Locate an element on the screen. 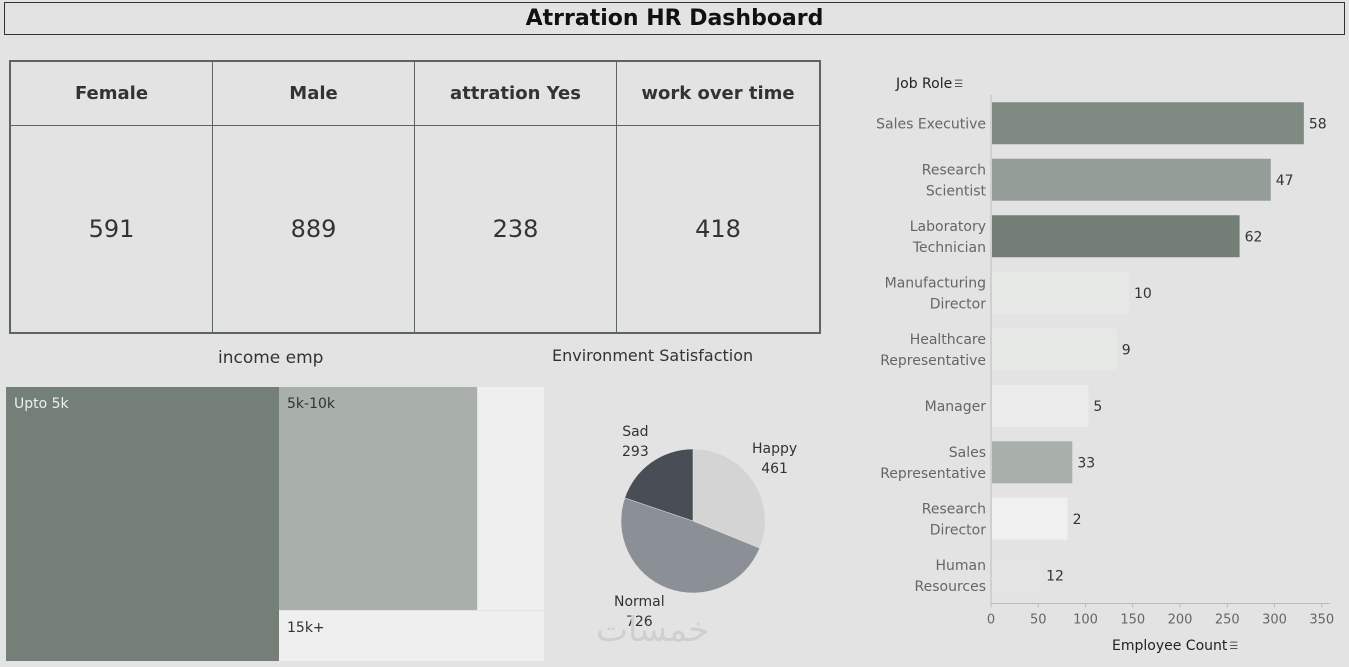 This screenshot has height=667, width=1349. kpi-header-male: Male is located at coordinates (314, 94).